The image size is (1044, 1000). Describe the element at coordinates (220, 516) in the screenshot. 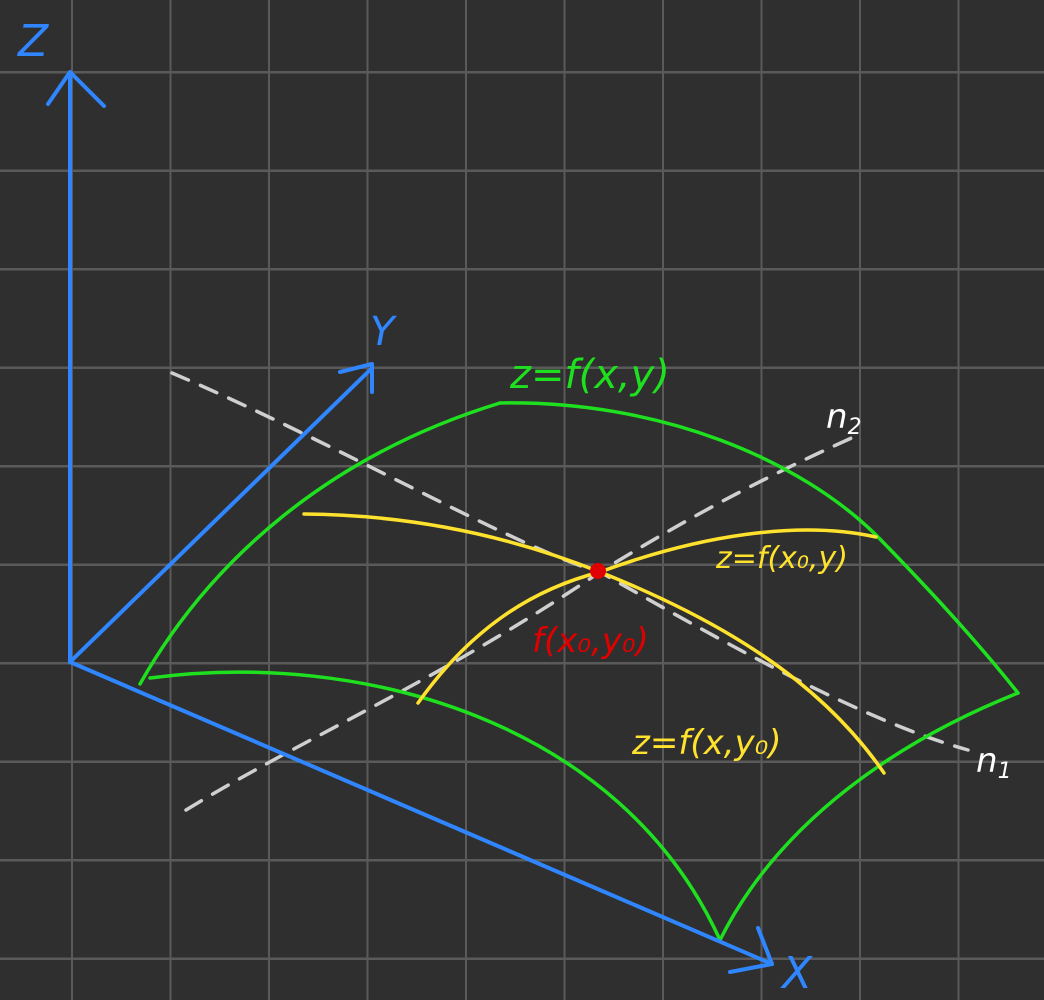

I see `y-axis` at that location.